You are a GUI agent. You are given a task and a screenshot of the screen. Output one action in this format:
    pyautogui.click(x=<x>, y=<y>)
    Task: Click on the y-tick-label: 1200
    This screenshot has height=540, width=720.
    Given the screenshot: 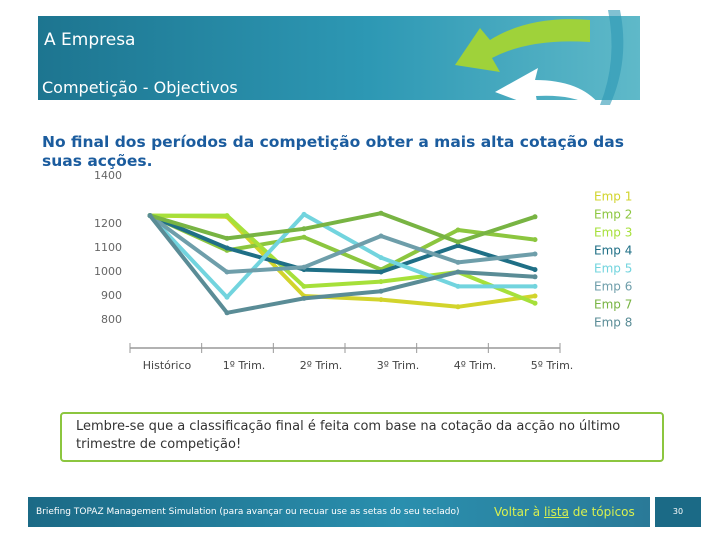 What is the action you would take?
    pyautogui.click(x=108, y=223)
    